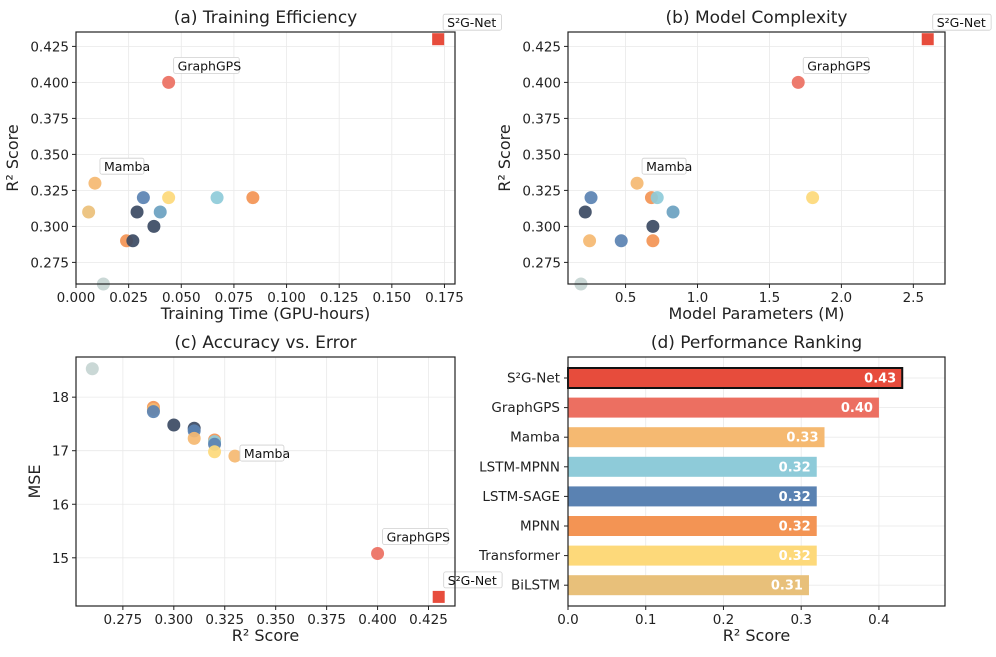 Image resolution: width=996 pixels, height=657 pixels. Describe the element at coordinates (60, 505) in the screenshot. I see `y-tick-label: 16` at that location.